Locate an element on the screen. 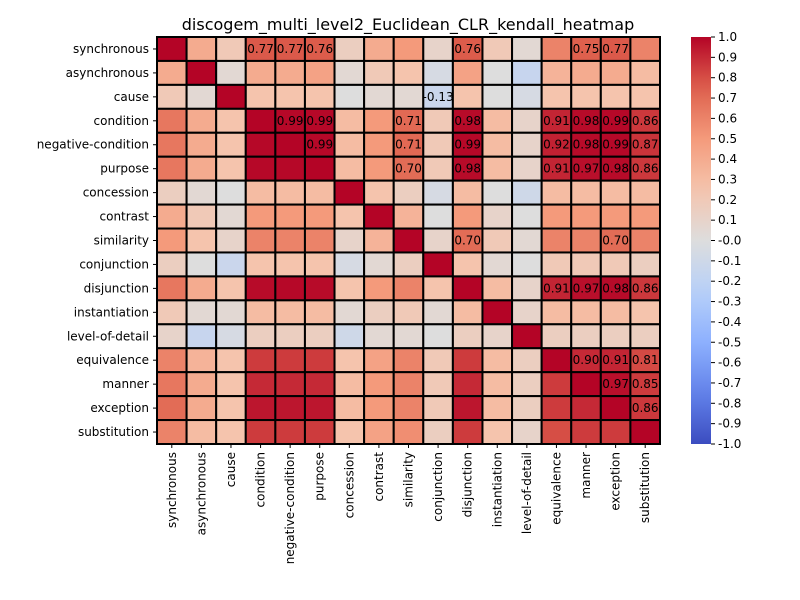 Image resolution: width=800 pixels, height=600 pixels. y-tick-label: similarity is located at coordinates (121, 241).